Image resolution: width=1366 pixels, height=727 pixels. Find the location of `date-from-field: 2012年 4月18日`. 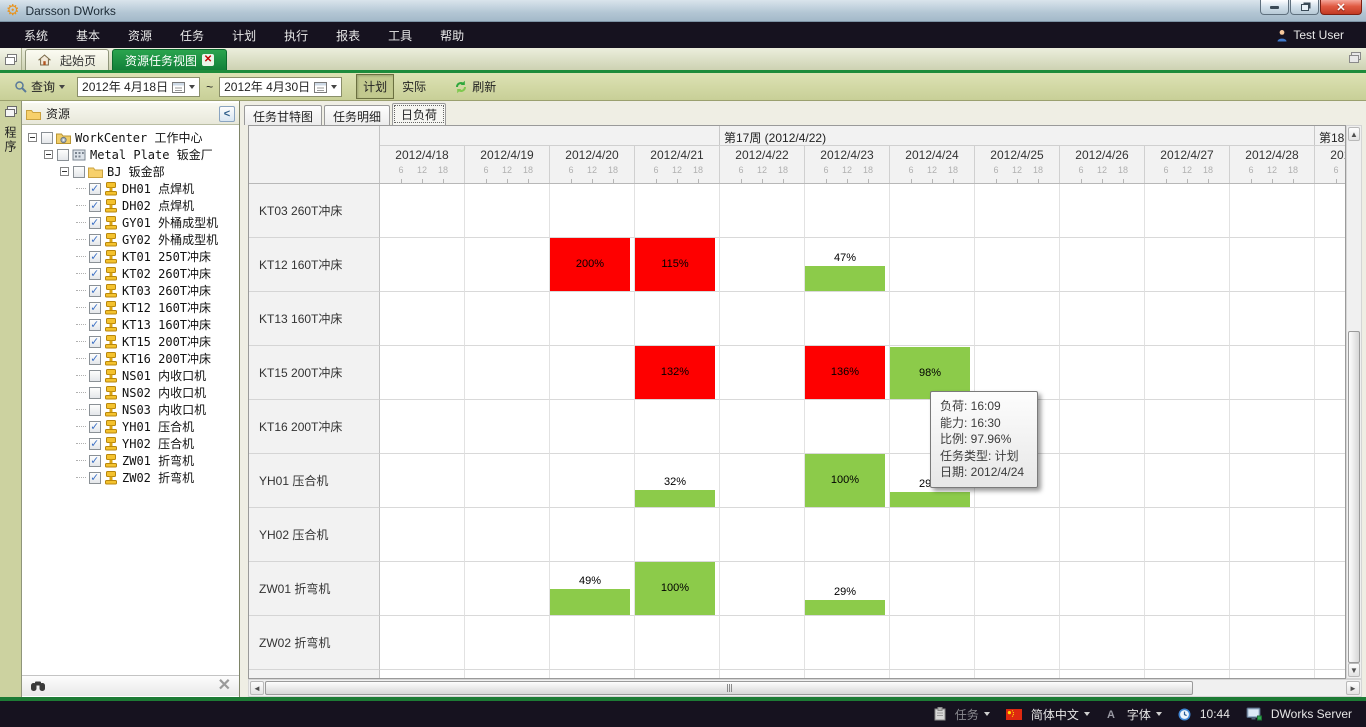

date-from-field: 2012年 4月18日 is located at coordinates (139, 86).